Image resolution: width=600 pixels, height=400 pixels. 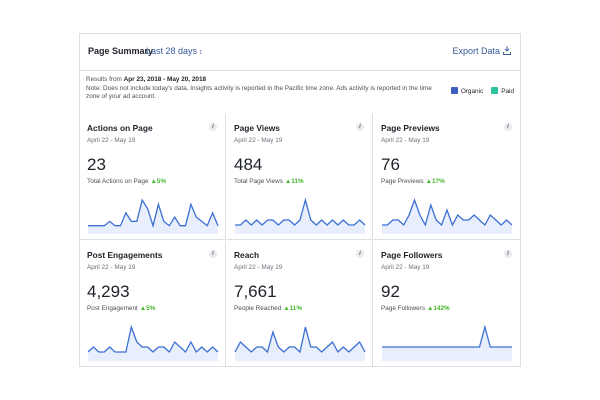 I want to click on legend: Organic Paid, so click(x=482, y=91).